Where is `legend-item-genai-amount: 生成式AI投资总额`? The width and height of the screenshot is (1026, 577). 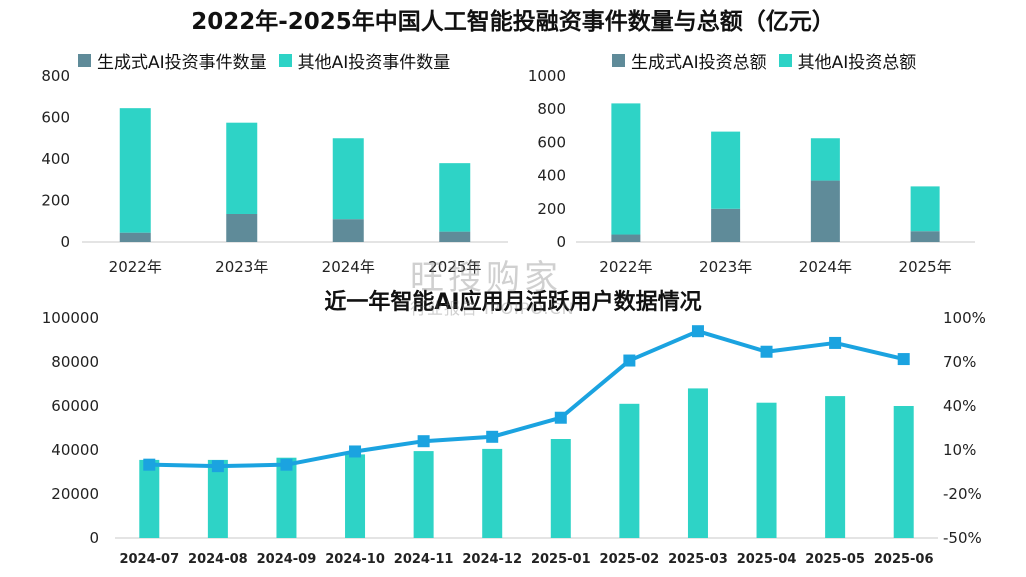 legend-item-genai-amount: 生成式AI投资总额 is located at coordinates (689, 60).